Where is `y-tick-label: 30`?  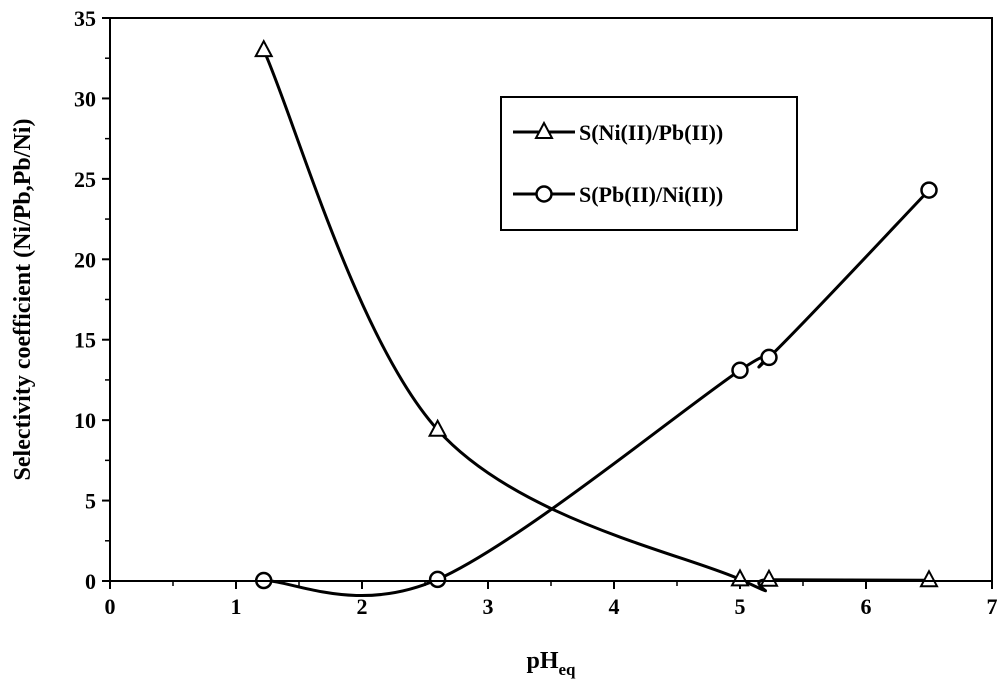
y-tick-label: 30 is located at coordinates (85, 98).